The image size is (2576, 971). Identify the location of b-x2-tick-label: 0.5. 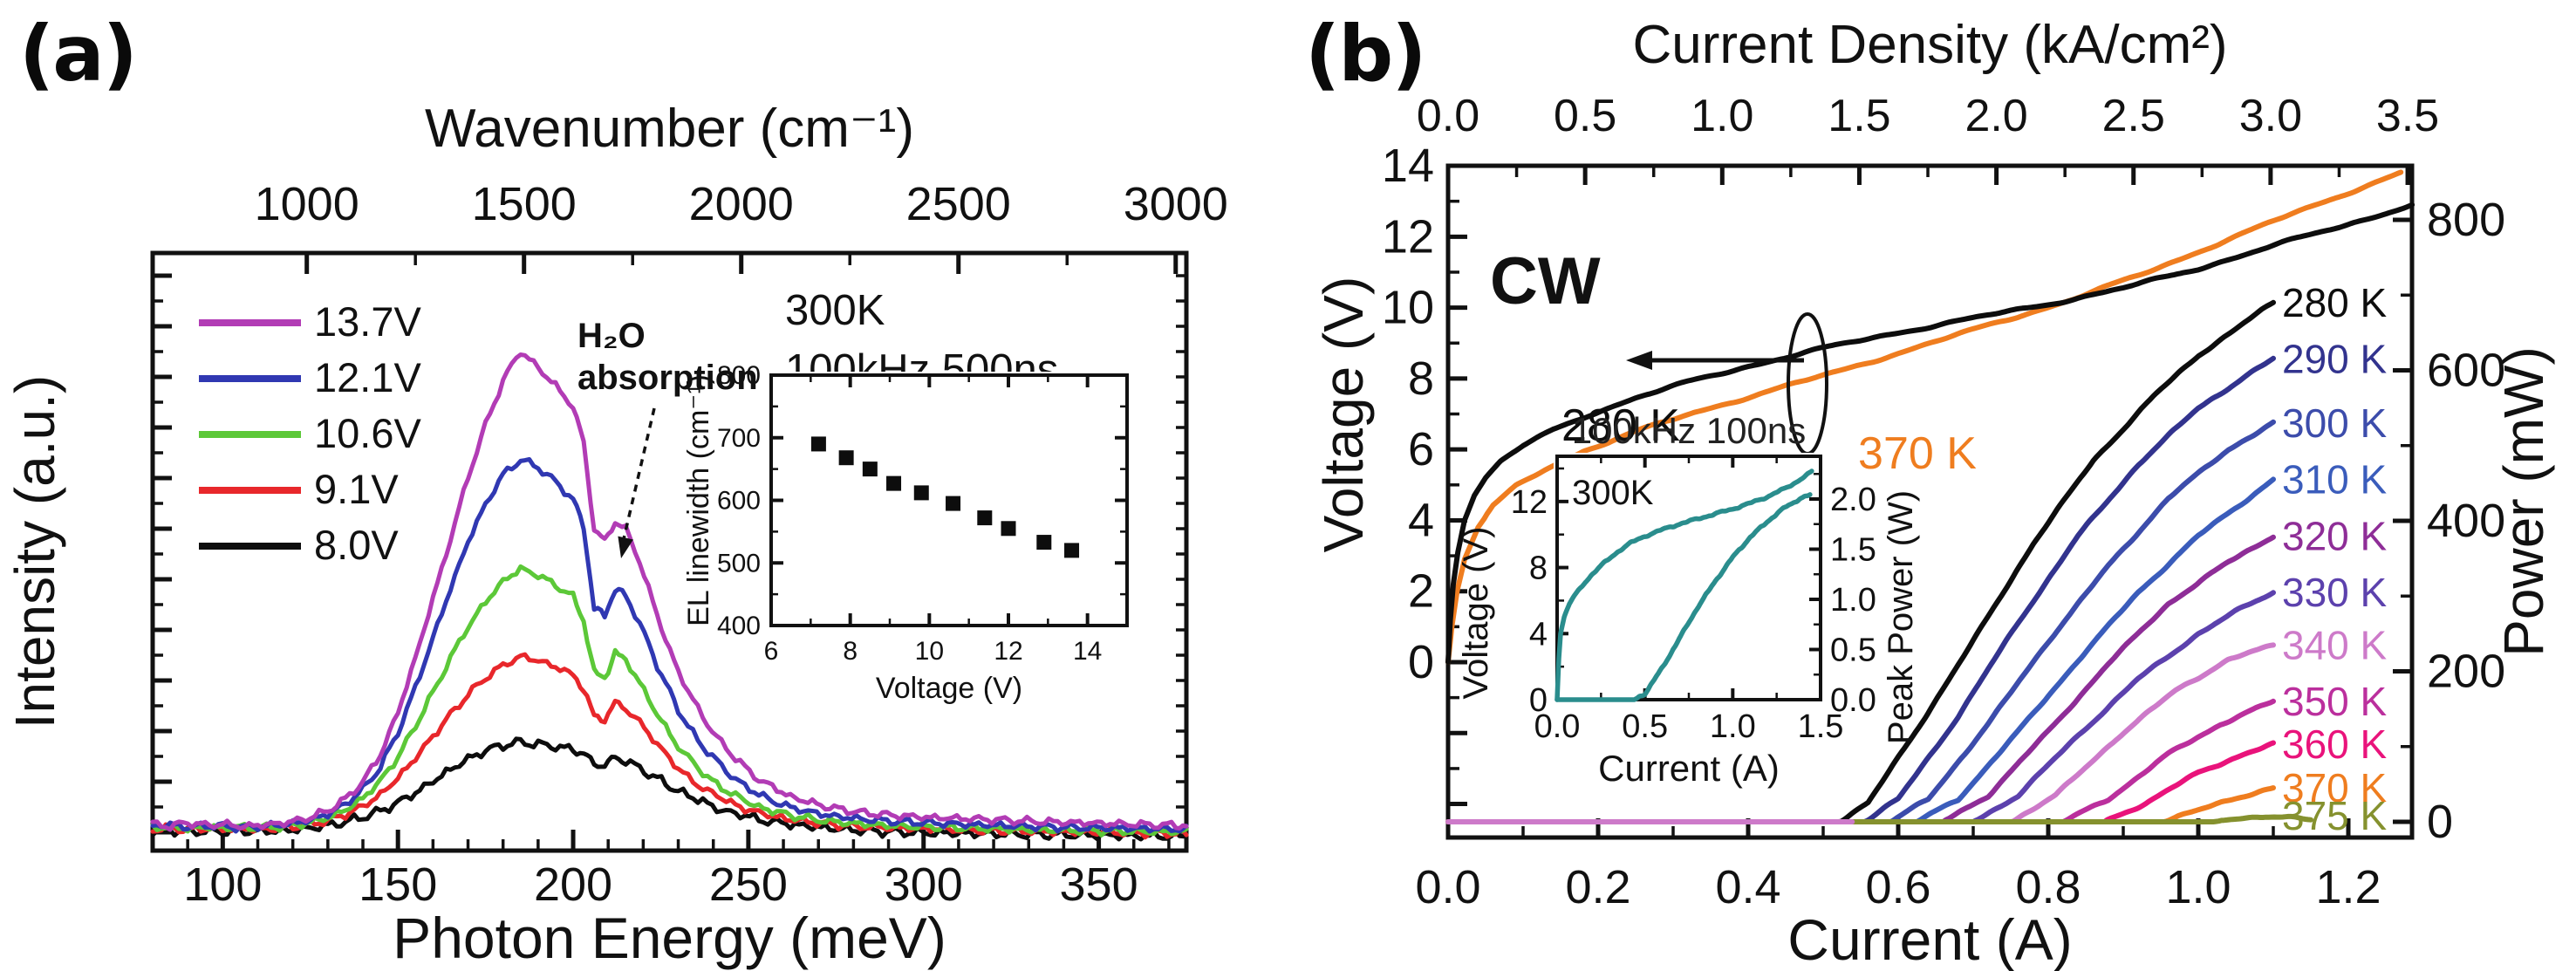
(1585, 116).